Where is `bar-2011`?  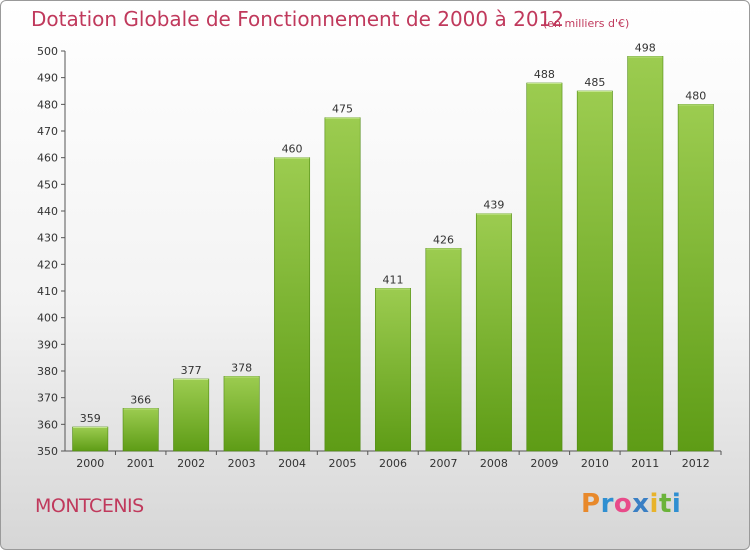
bar-2011 is located at coordinates (645, 254).